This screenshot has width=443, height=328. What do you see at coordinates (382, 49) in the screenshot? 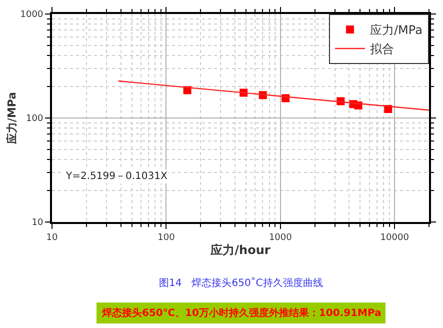
I see `legend-label: 拟合` at bounding box center [382, 49].